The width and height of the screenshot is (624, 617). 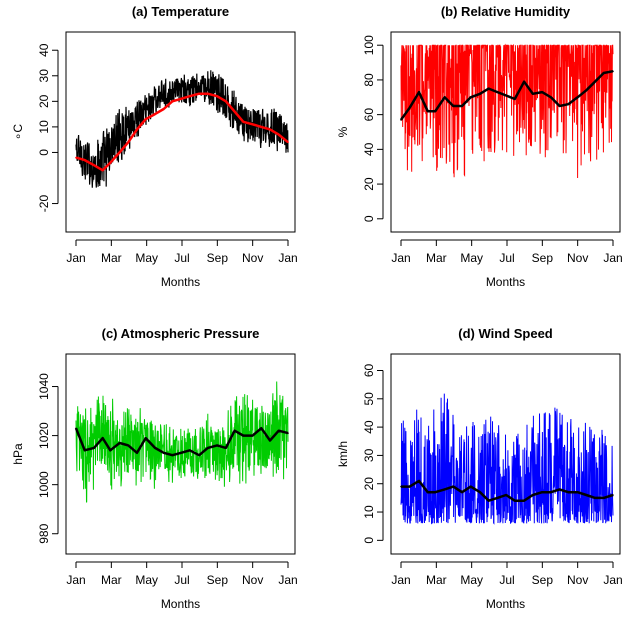 What do you see at coordinates (343, 454) in the screenshot?
I see `y-axis-label: km/h` at bounding box center [343, 454].